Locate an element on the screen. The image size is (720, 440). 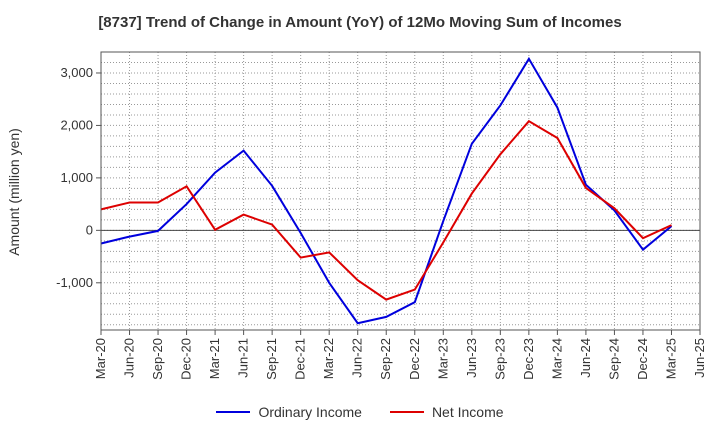
x-tick-label: Dec-22 is located at coordinates (414, 359).